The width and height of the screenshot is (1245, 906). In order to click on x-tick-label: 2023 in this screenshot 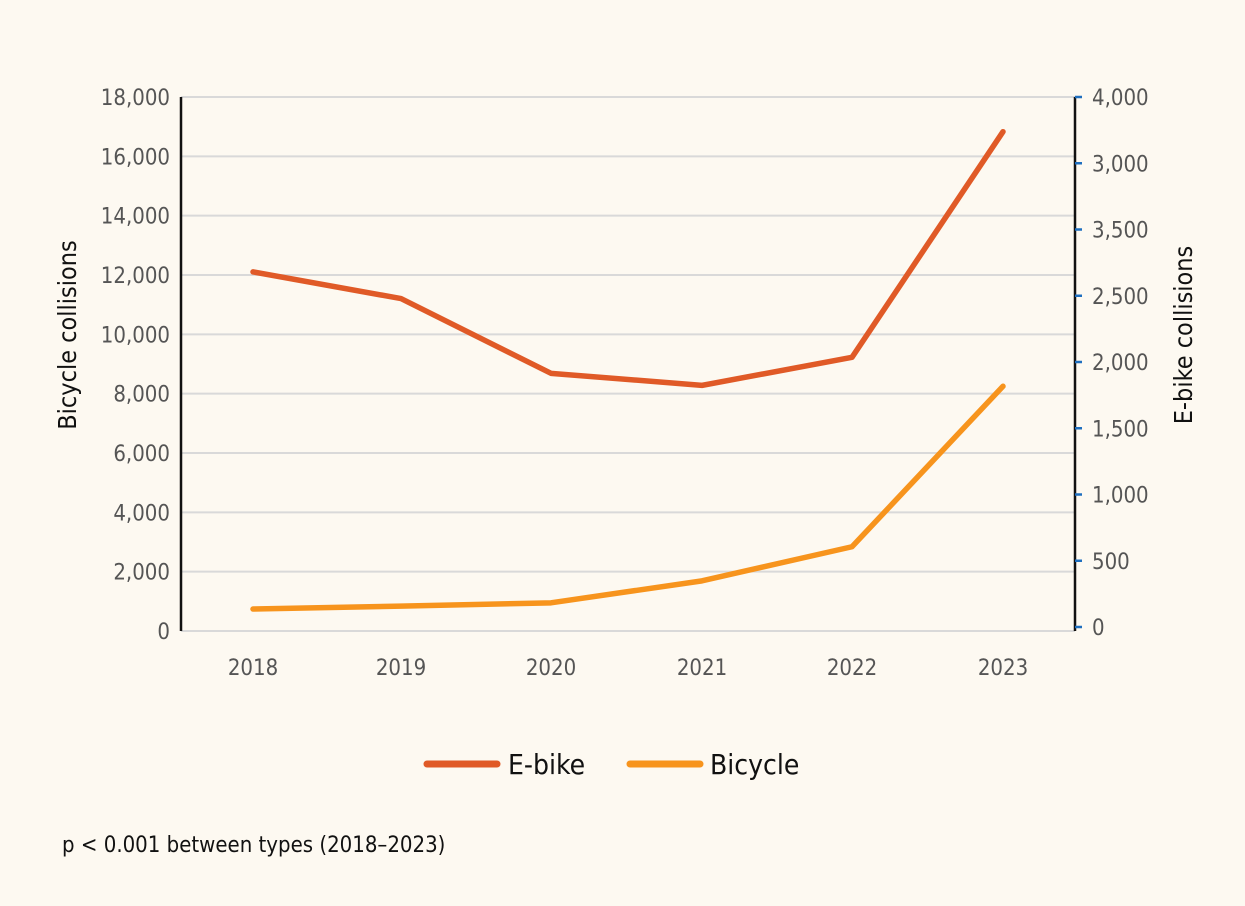, I will do `click(1003, 668)`.